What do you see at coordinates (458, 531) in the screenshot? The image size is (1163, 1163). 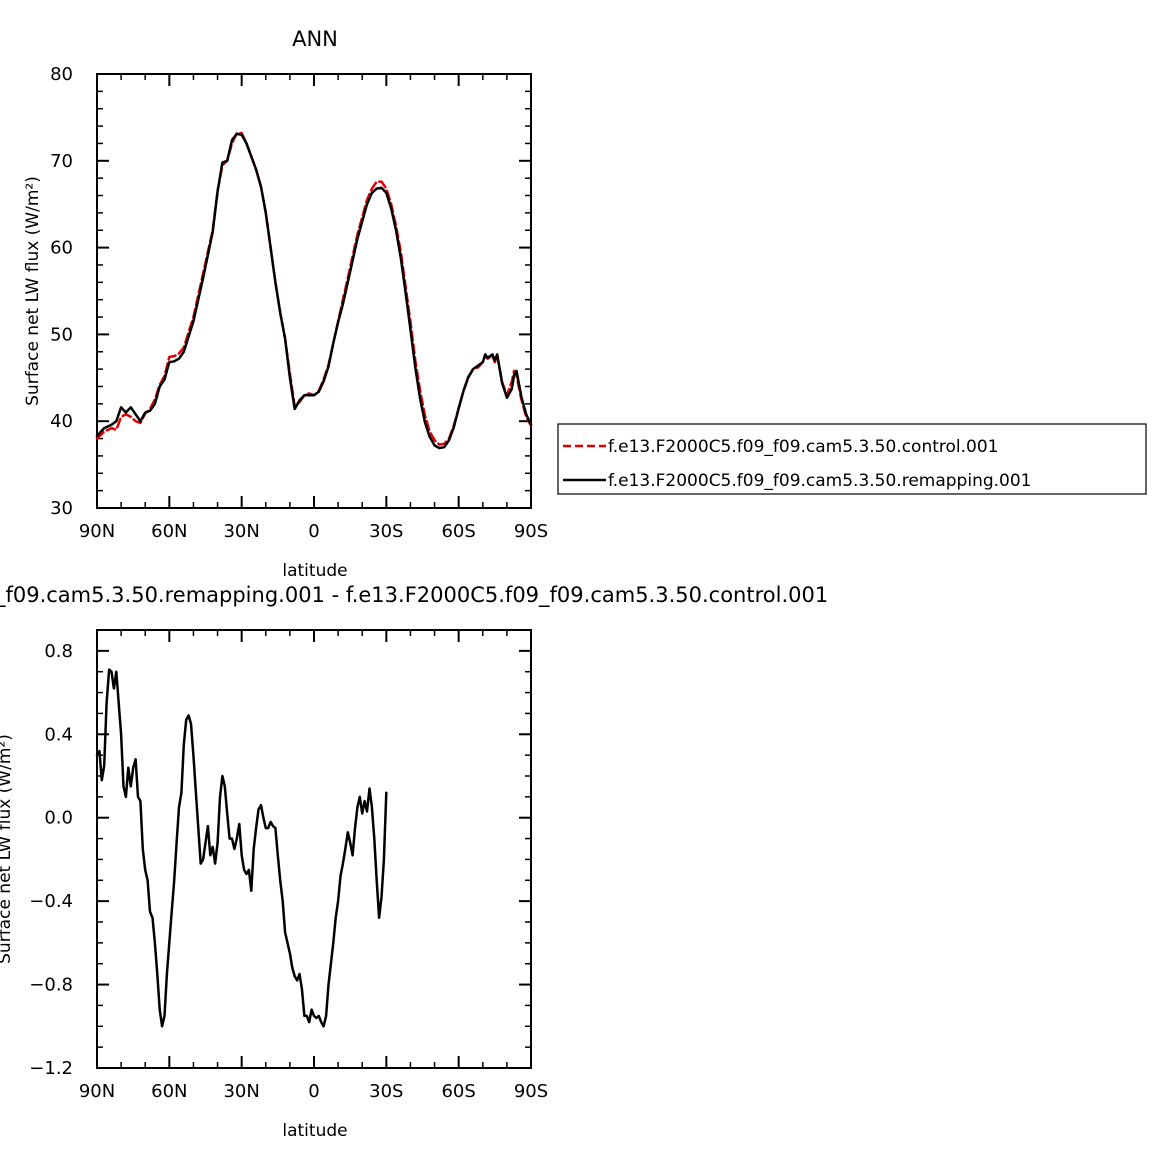 I see `top-xtick-label: 60S` at bounding box center [458, 531].